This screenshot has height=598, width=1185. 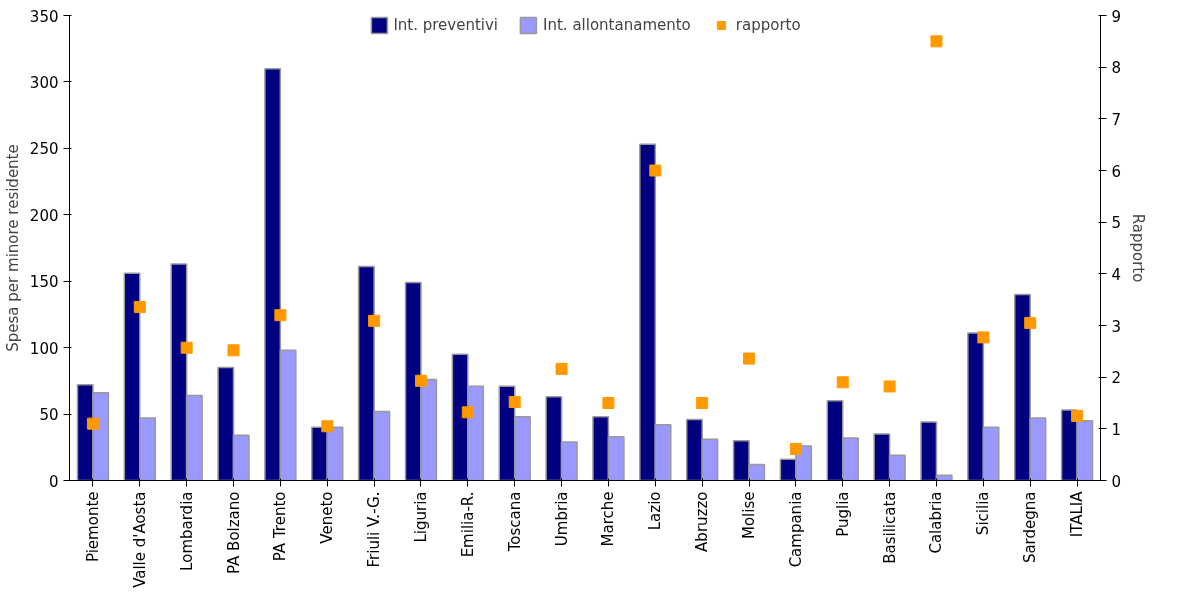 I want to click on x-tick-label: PA Bolzano, so click(x=233, y=532).